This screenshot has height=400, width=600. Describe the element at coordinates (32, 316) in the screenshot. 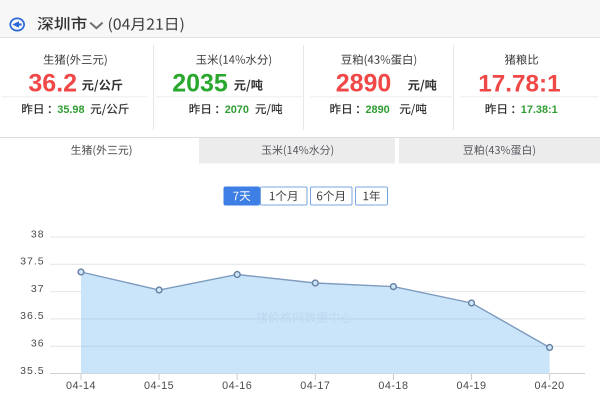

I see `svg-text: 36.5` at that location.